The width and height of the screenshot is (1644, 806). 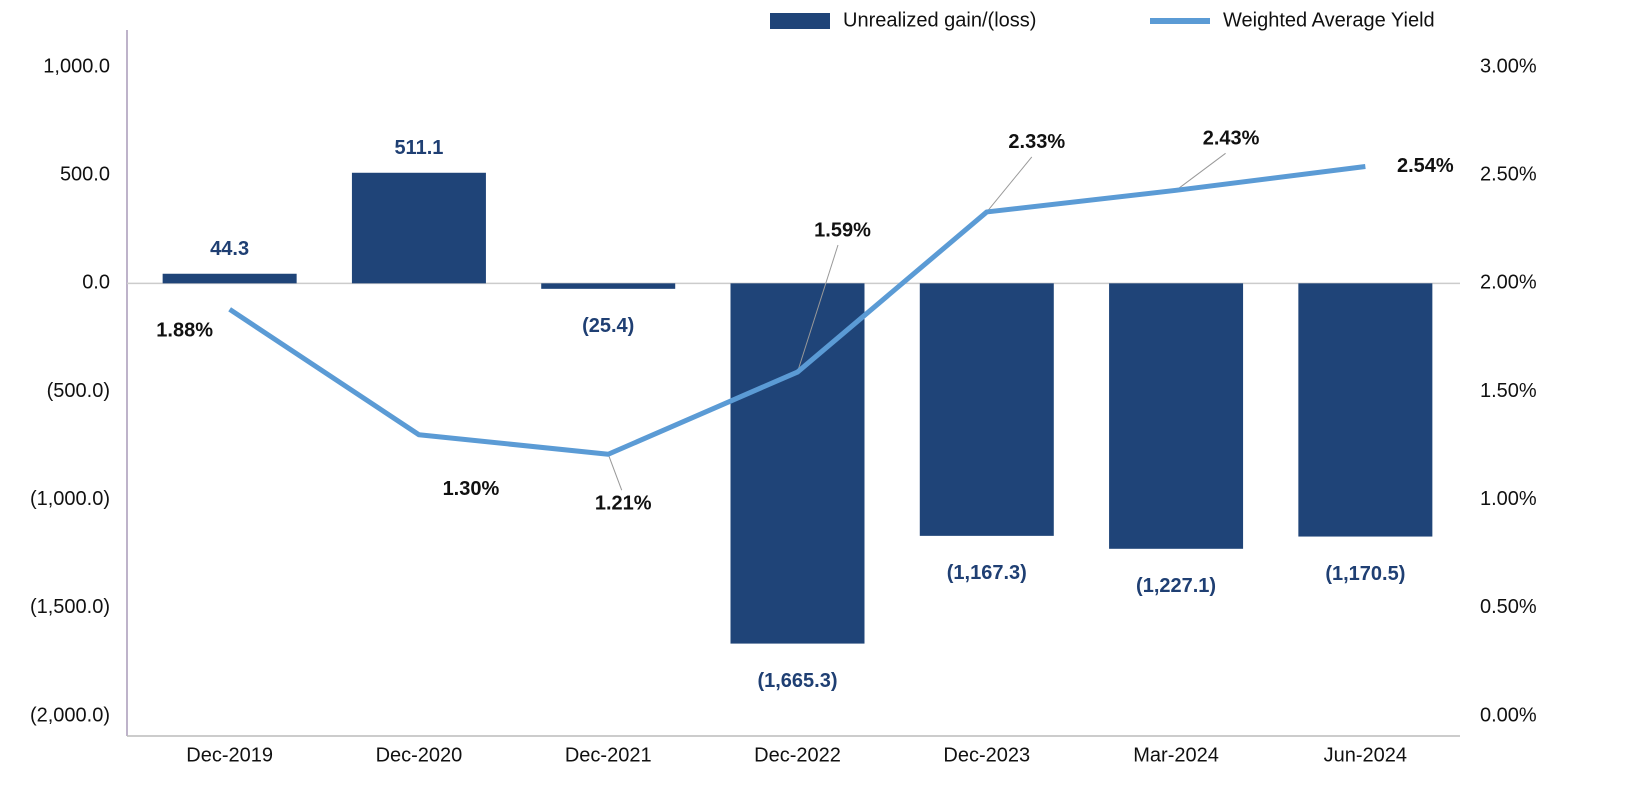 What do you see at coordinates (1231, 139) in the screenshot?
I see `line-value-label: 2.43%` at bounding box center [1231, 139].